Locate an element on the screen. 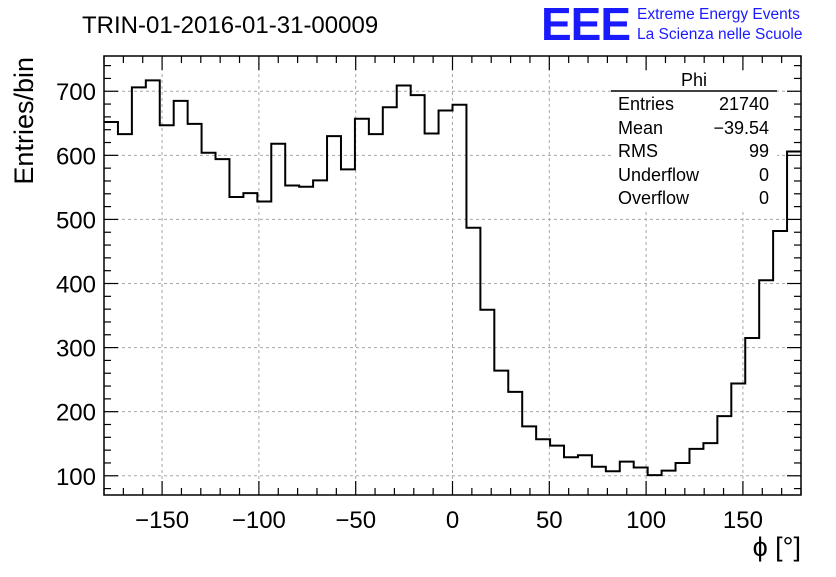 This screenshot has width=836, height=577. x-tick-label: 150 is located at coordinates (743, 520).